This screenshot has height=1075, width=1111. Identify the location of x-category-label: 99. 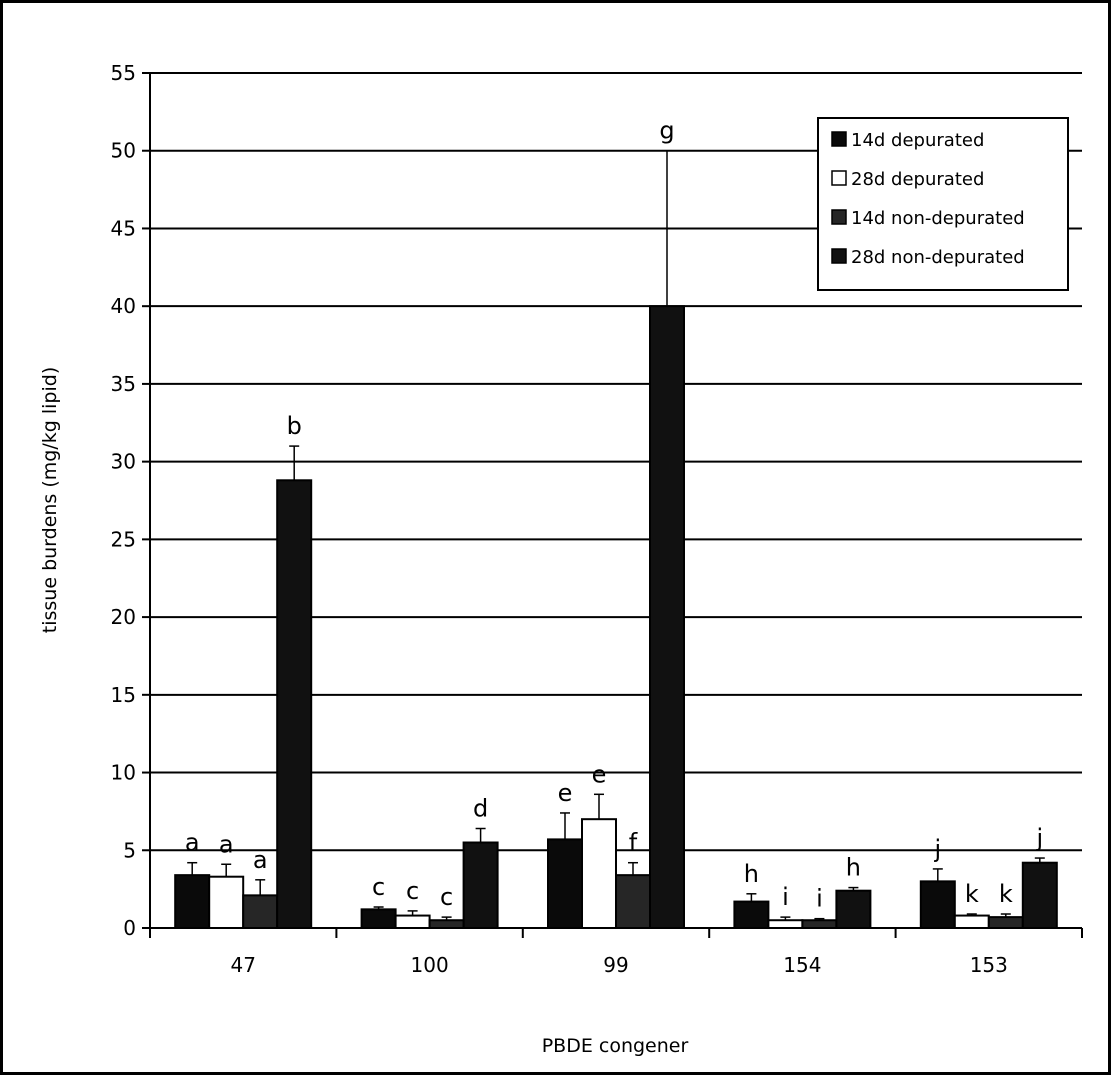
(615, 965).